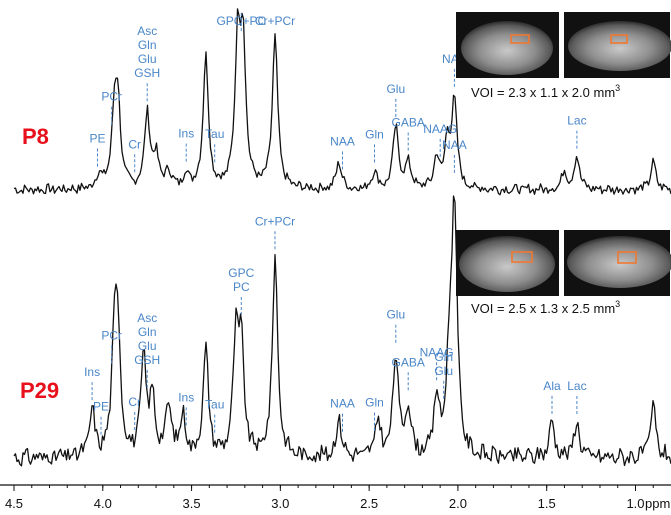 The image size is (671, 515). I want to click on x-tick-label: 1.5, so click(547, 503).